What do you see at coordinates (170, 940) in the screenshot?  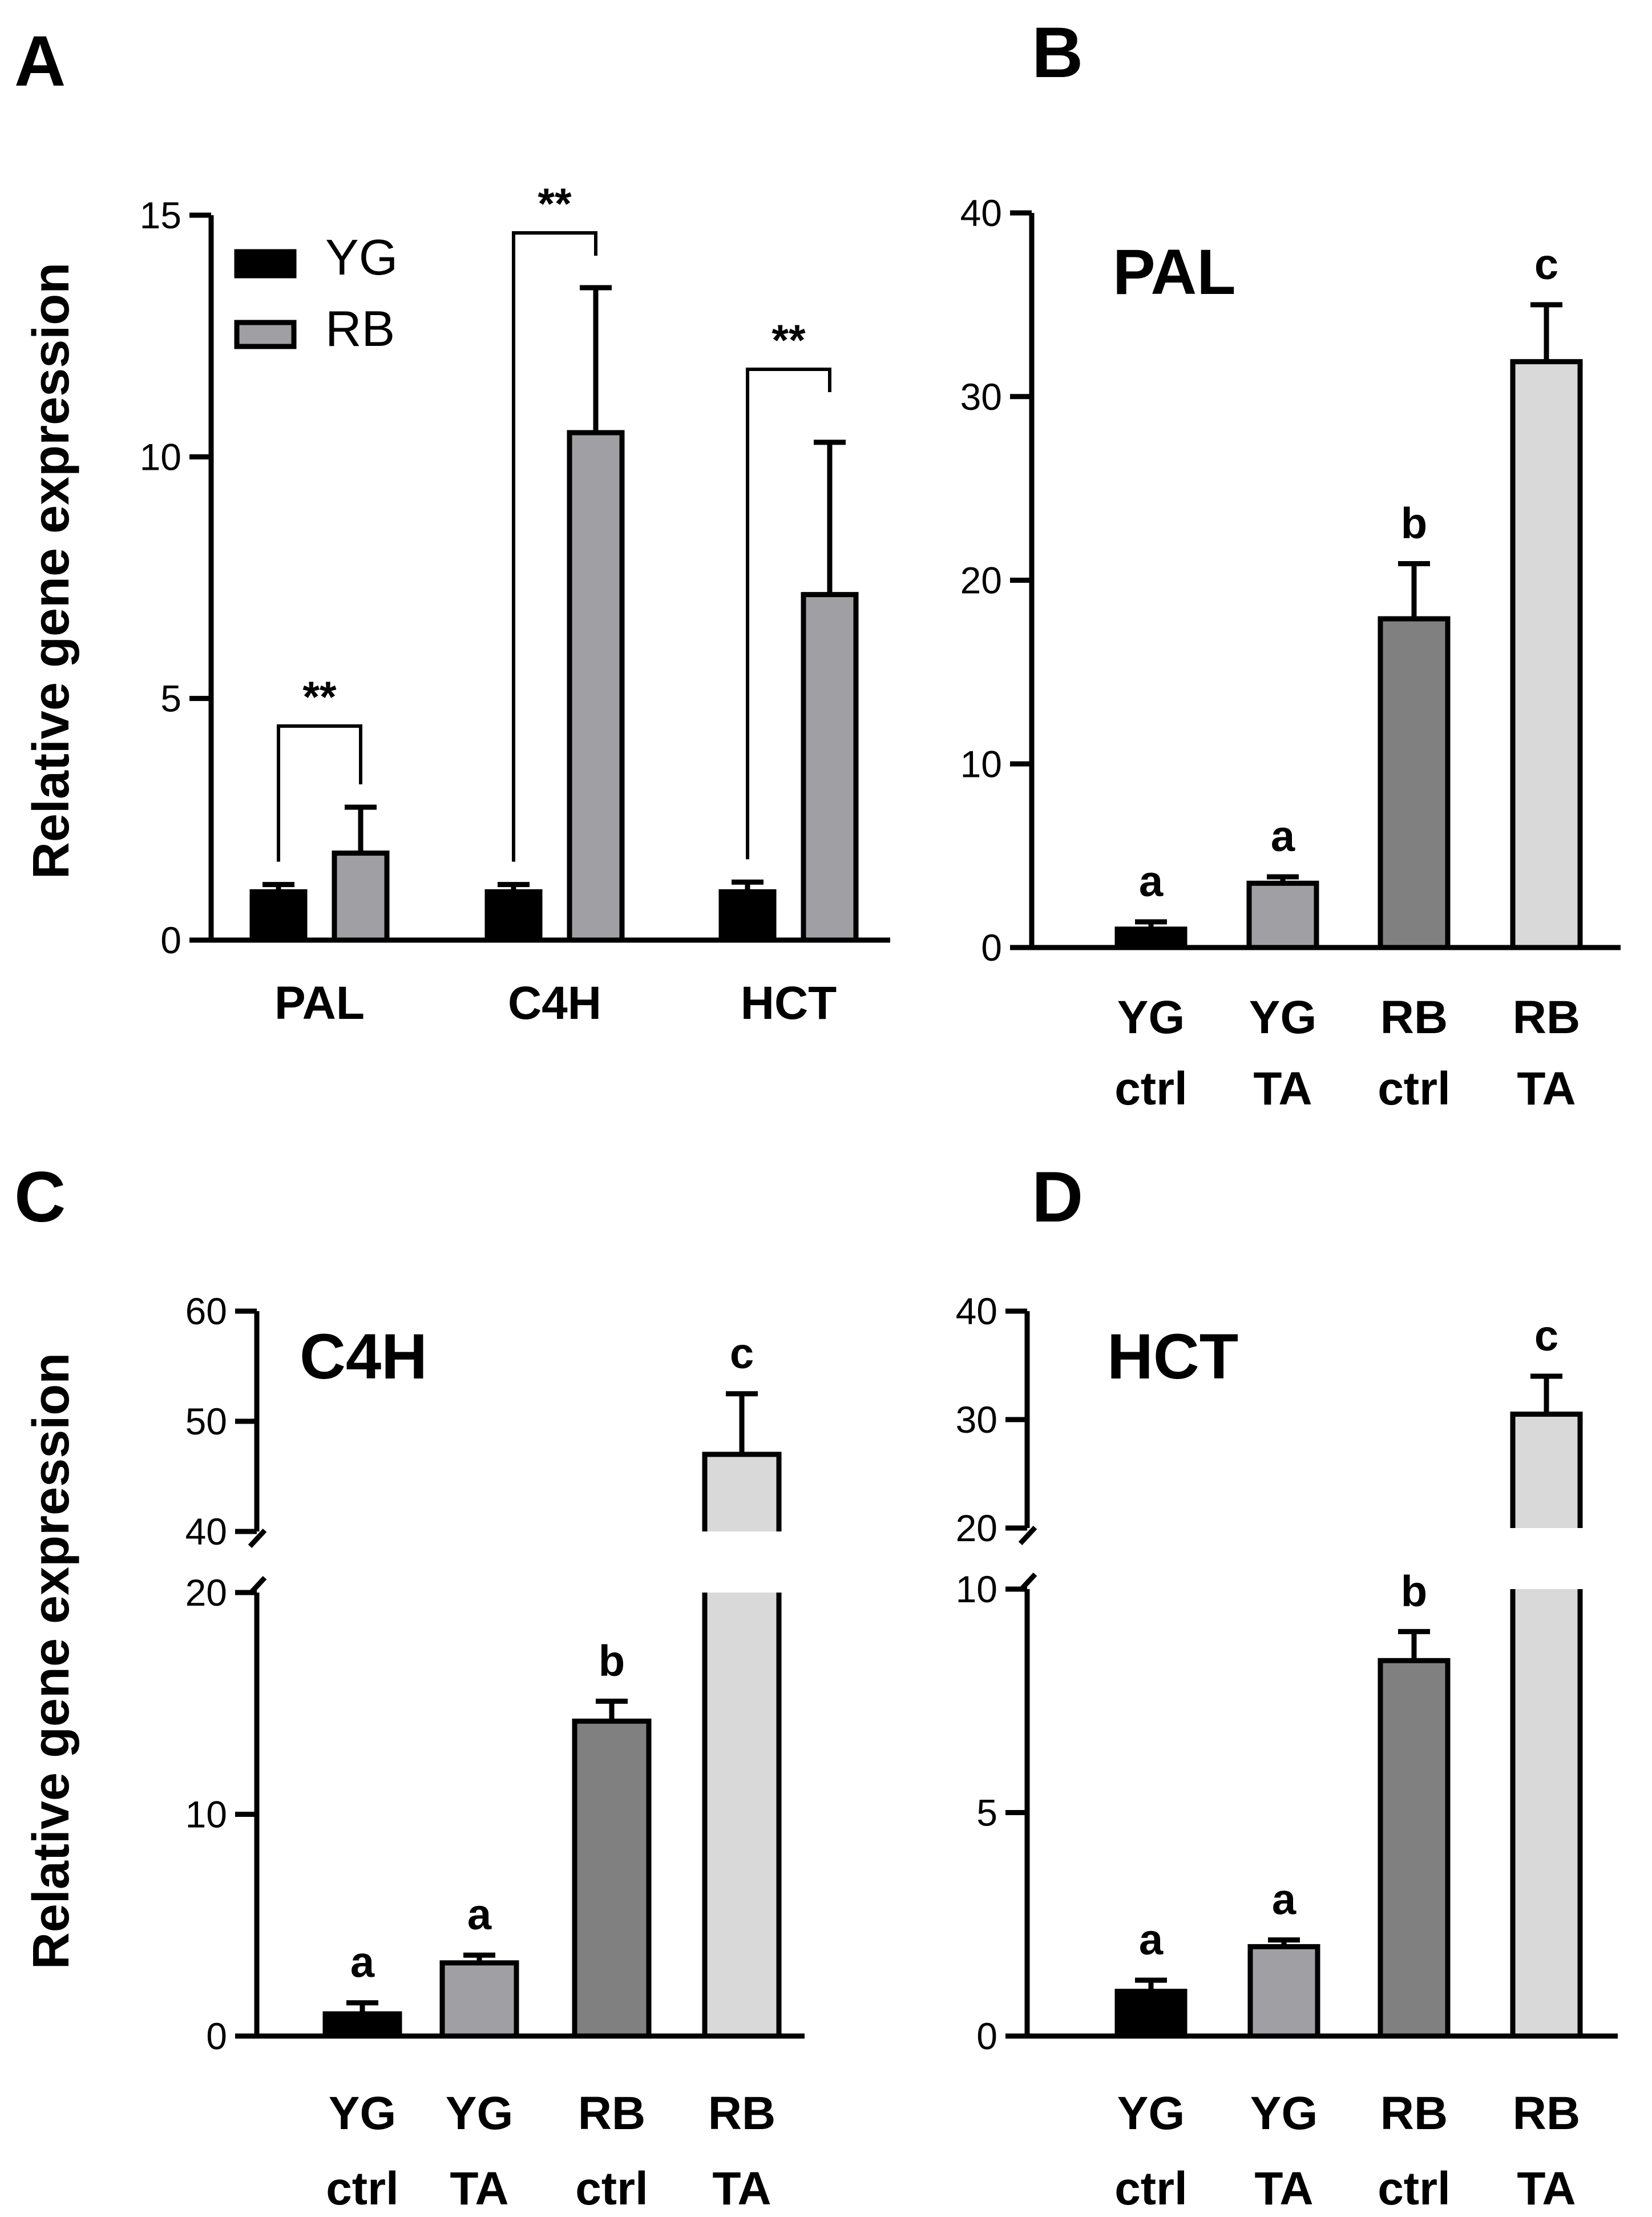 I see `panel-a-y-tick-label-0: 0` at bounding box center [170, 940].